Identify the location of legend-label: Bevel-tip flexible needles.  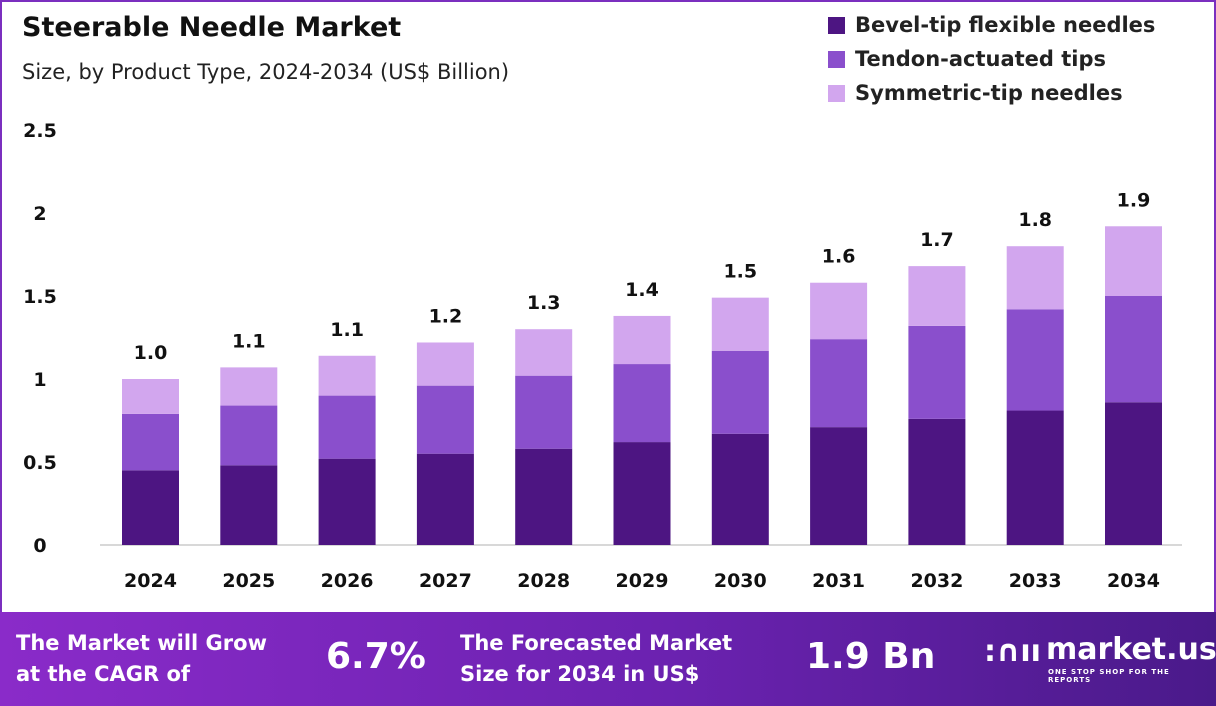
(1005, 25).